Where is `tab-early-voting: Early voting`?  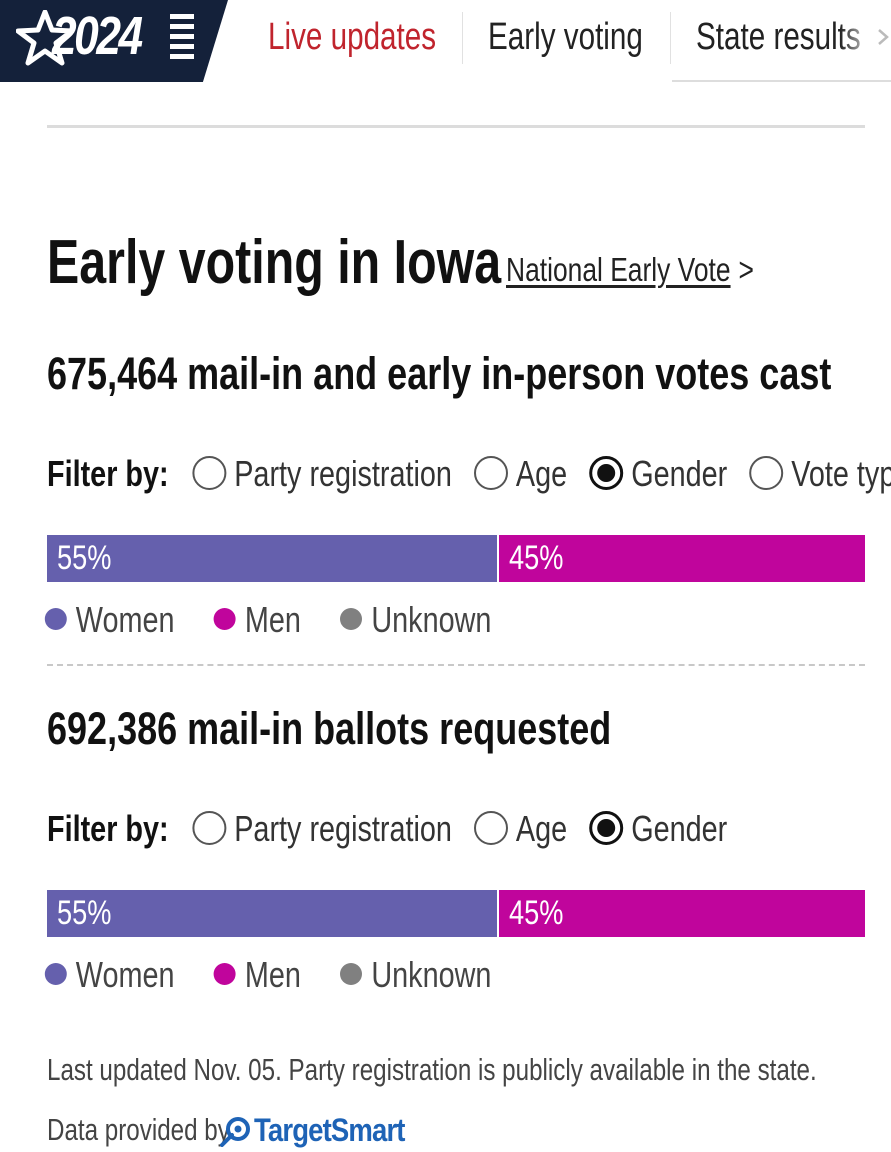
tab-early-voting: Early voting is located at coordinates (565, 37).